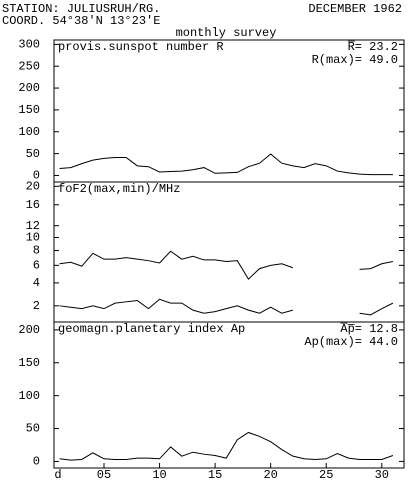 The image size is (408, 480). What do you see at coordinates (29, 66) in the screenshot?
I see `y-tick-label: 250` at bounding box center [29, 66].